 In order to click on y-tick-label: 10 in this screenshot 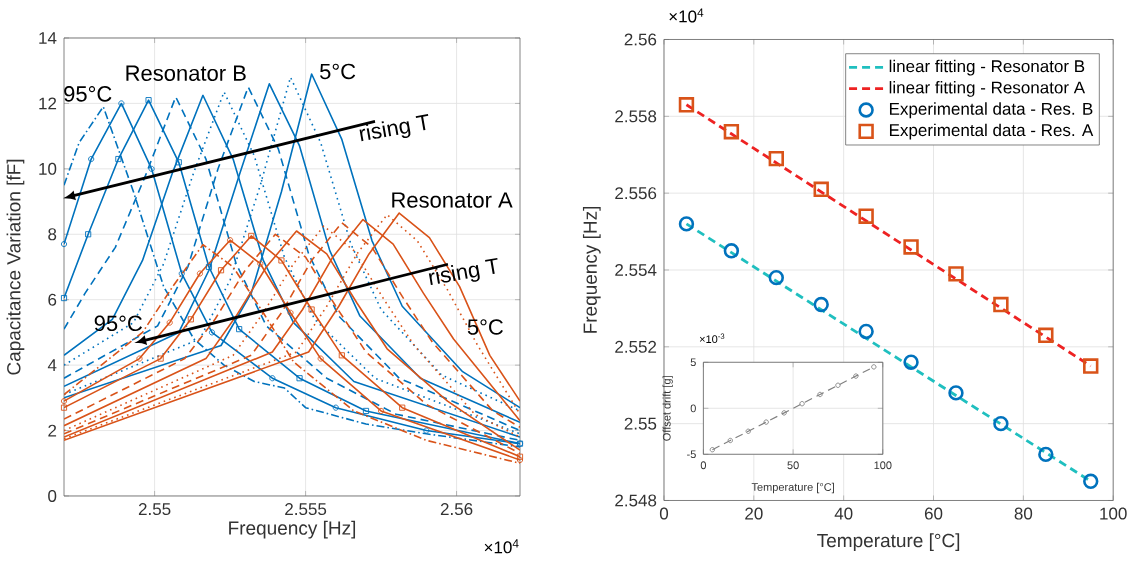, I will do `click(48, 168)`.